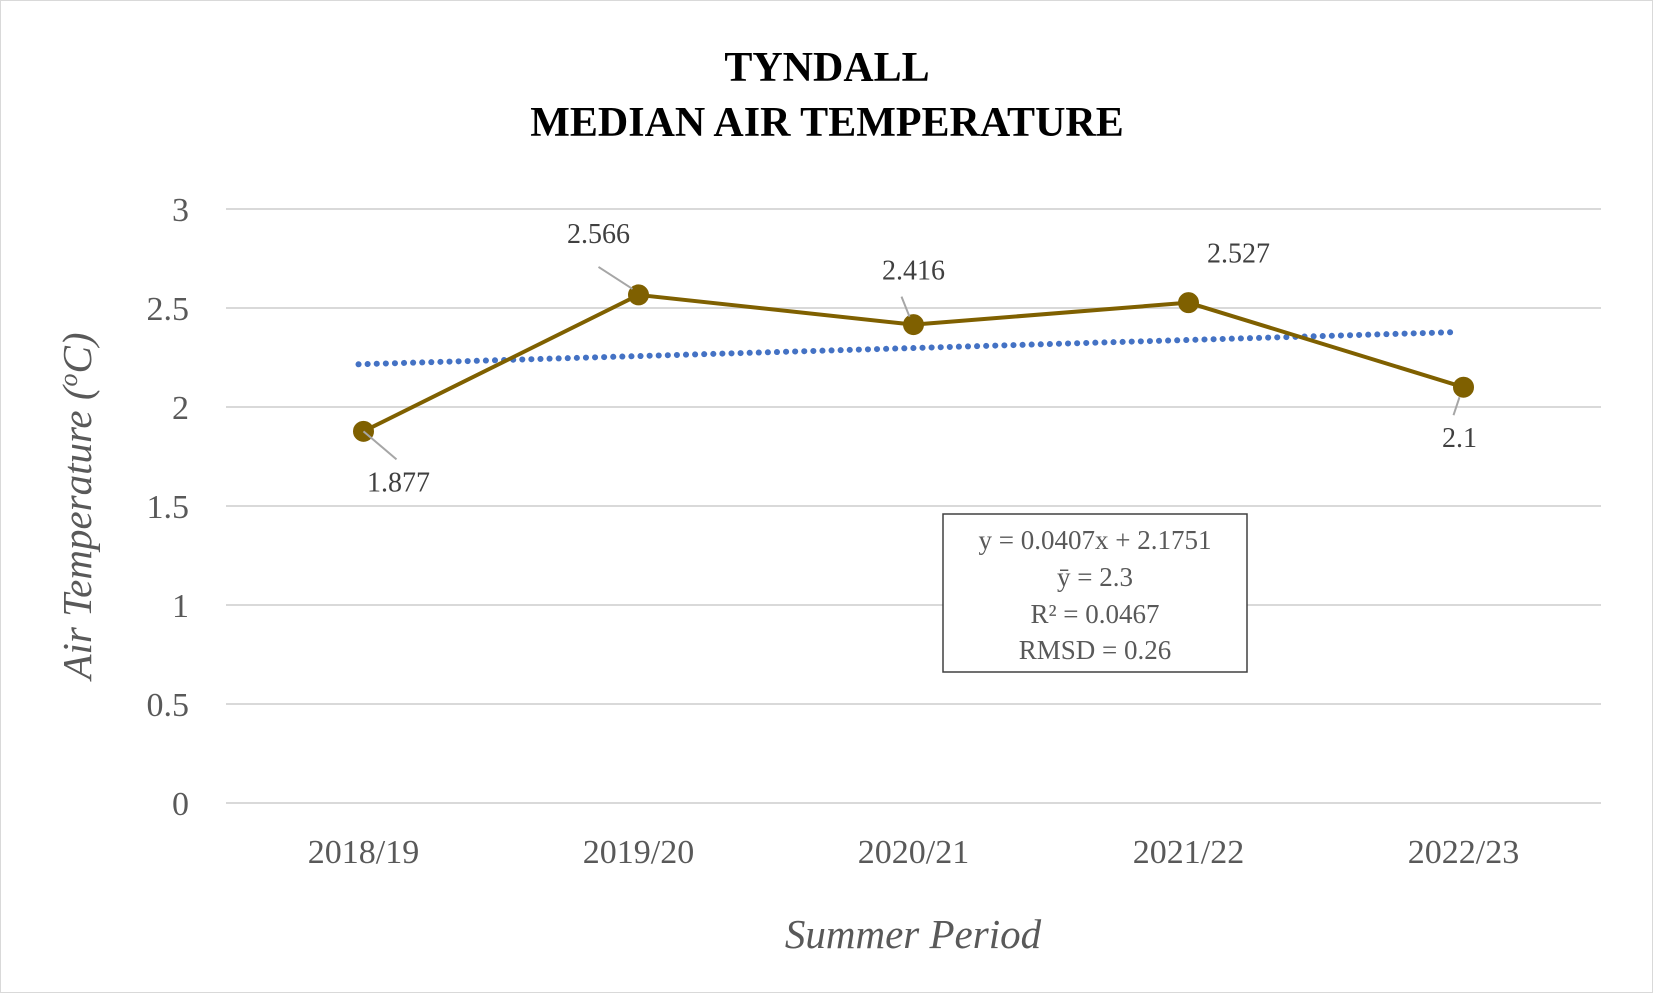 This screenshot has height=994, width=1653. What do you see at coordinates (168, 705) in the screenshot?
I see `y-tick-label: 0.5` at bounding box center [168, 705].